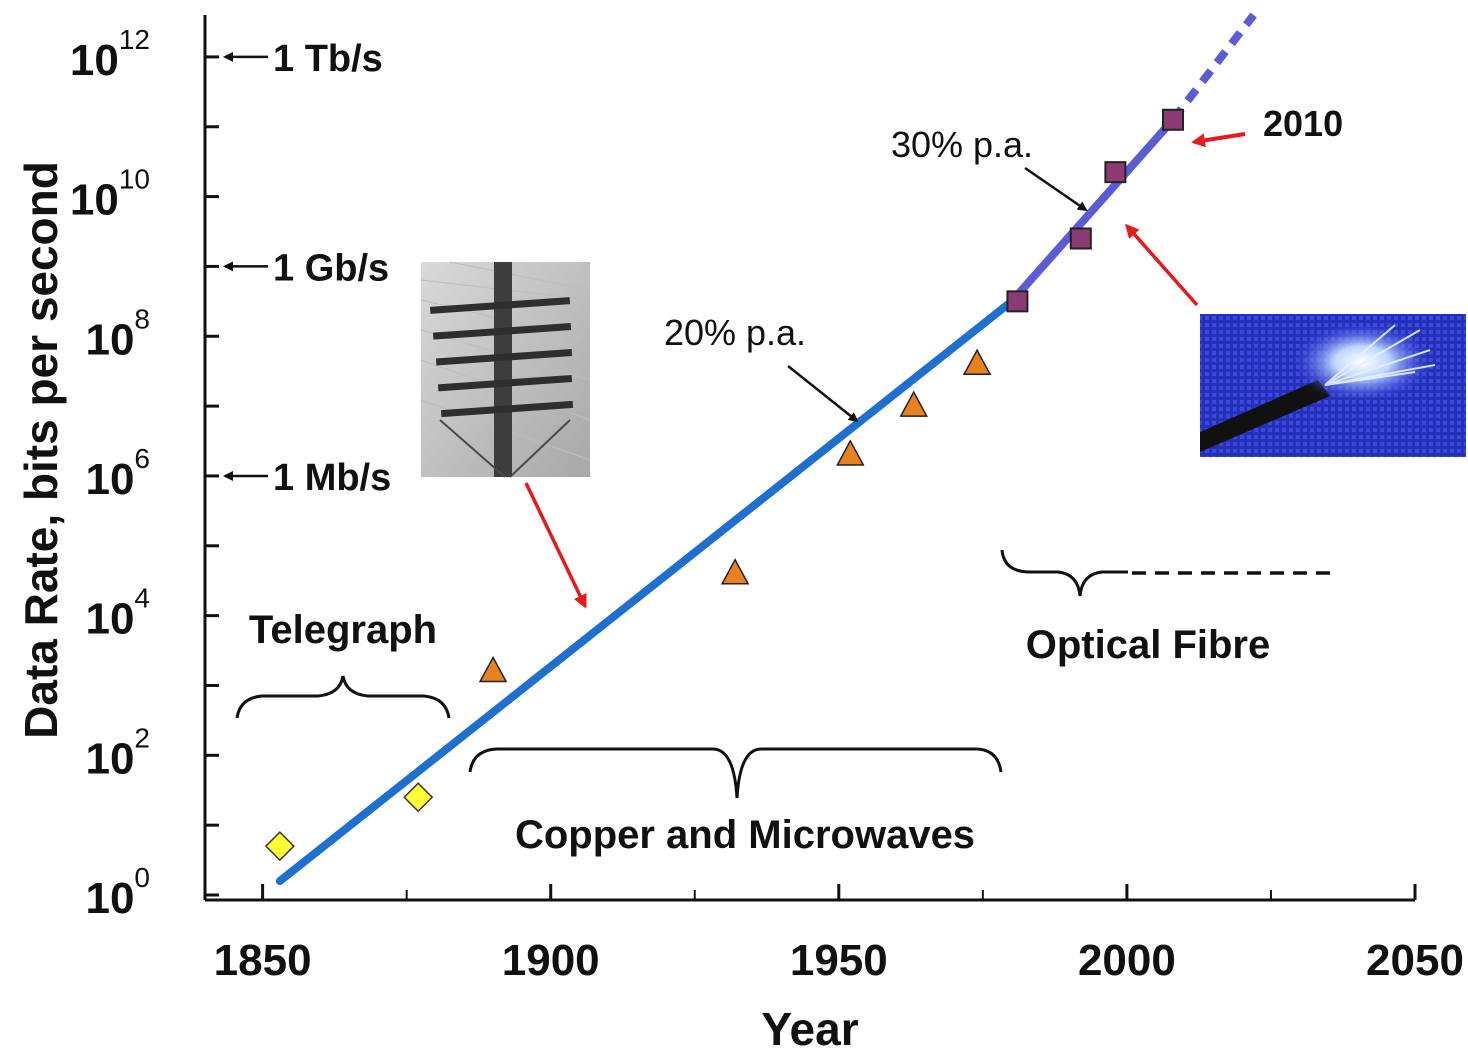 The height and width of the screenshot is (1054, 1468). I want to click on era-label-optical: Optical Fibre, so click(1148, 645).